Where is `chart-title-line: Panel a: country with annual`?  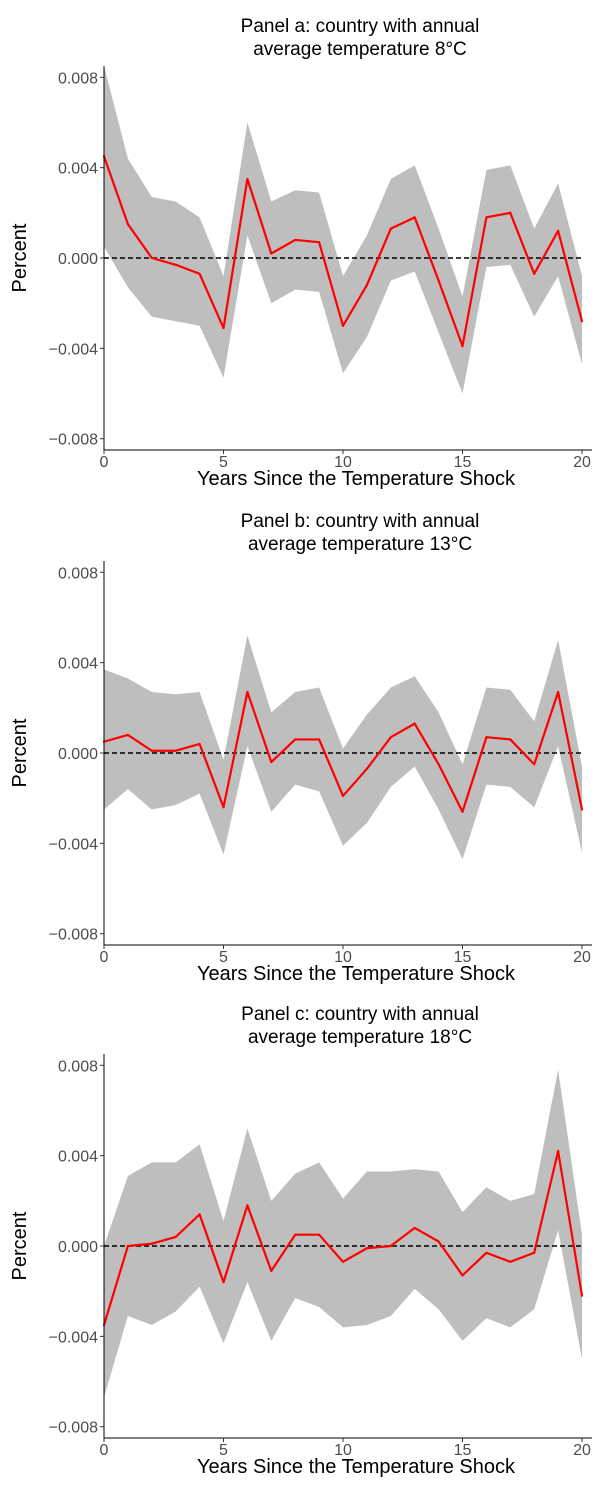 chart-title-line: Panel a: country with annual is located at coordinates (360, 26).